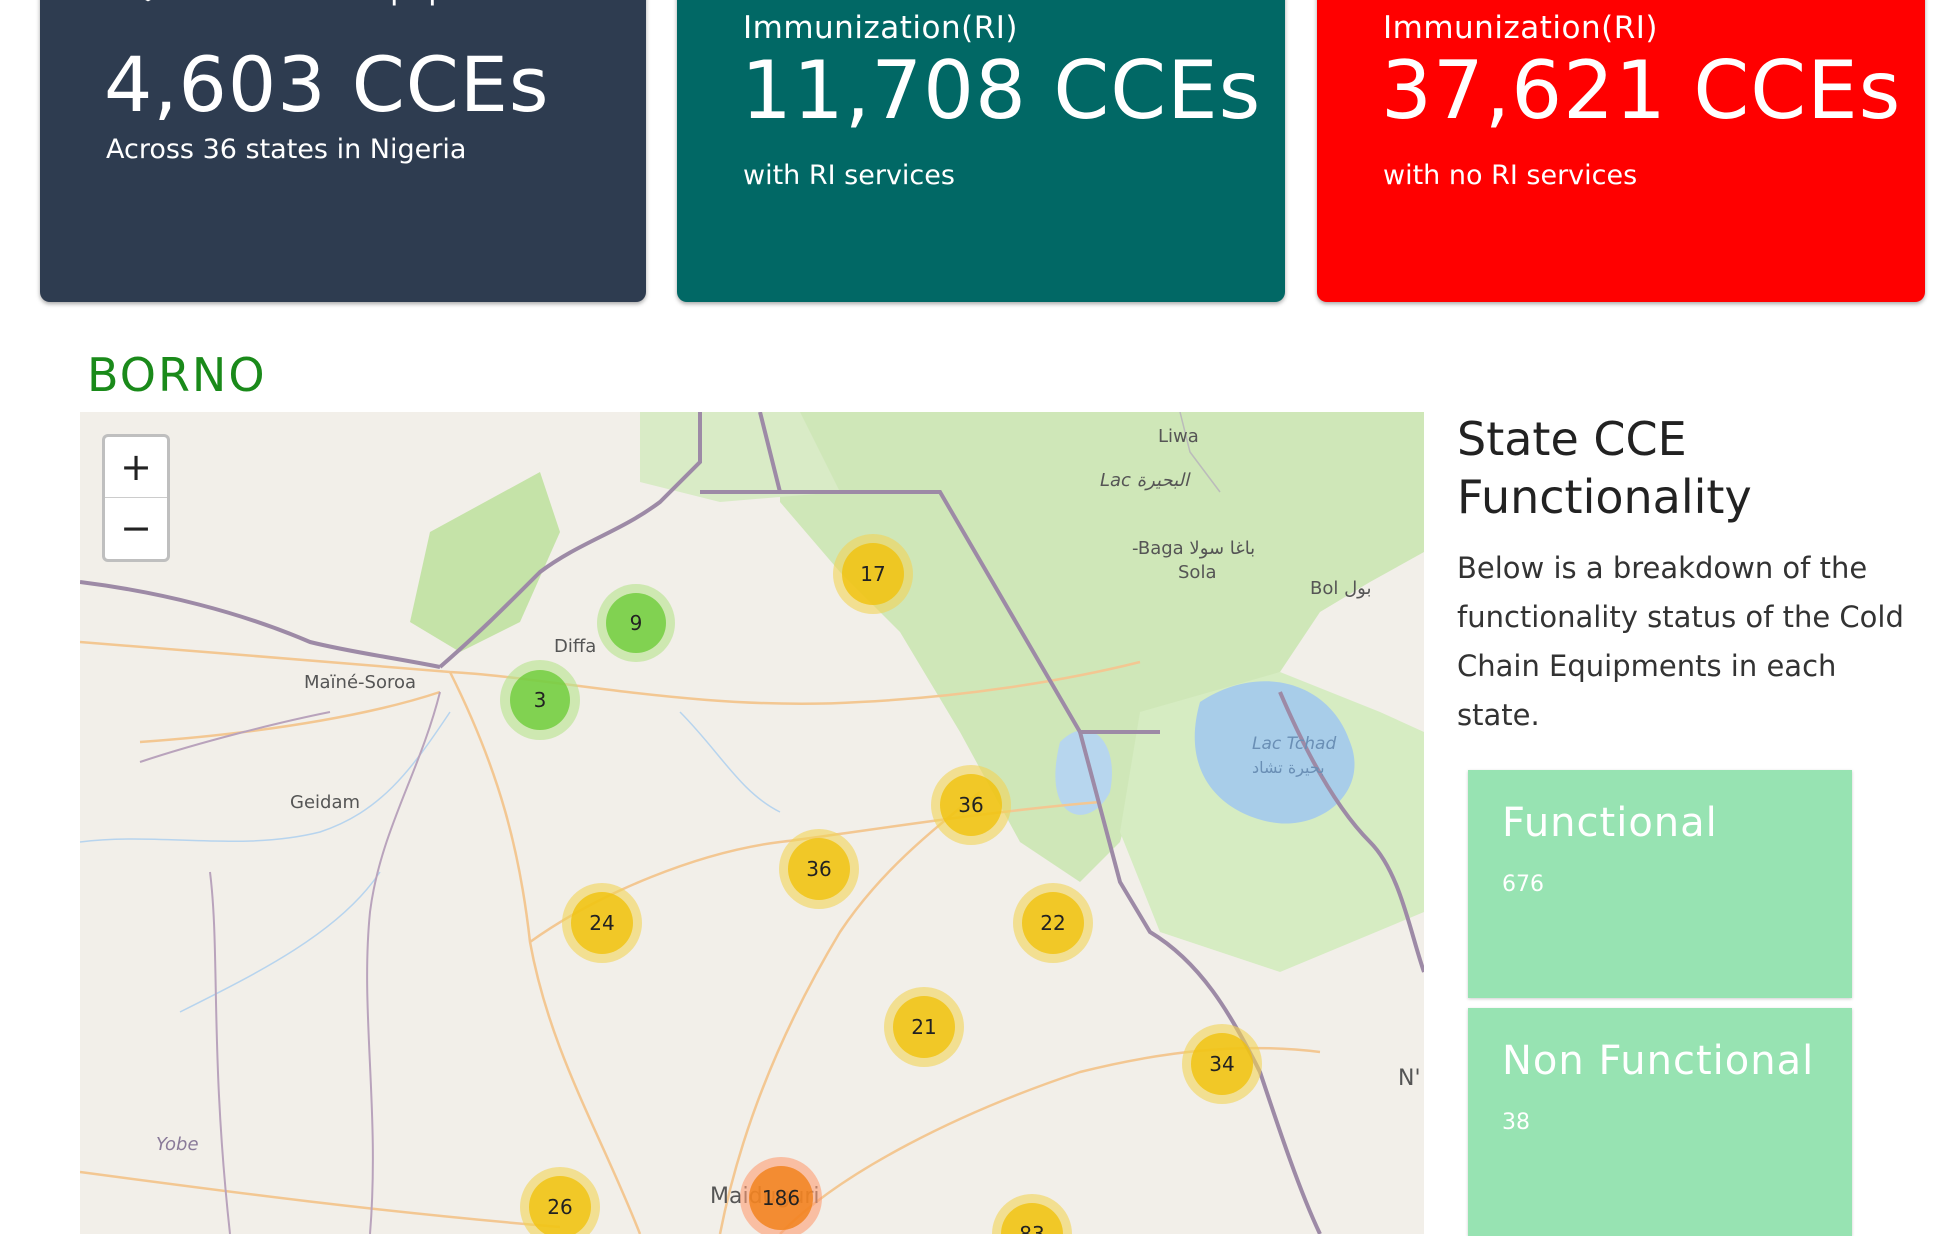  What do you see at coordinates (1520, 28) in the screenshot?
I see `no-ri-card-label: Immunization(RI)` at bounding box center [1520, 28].